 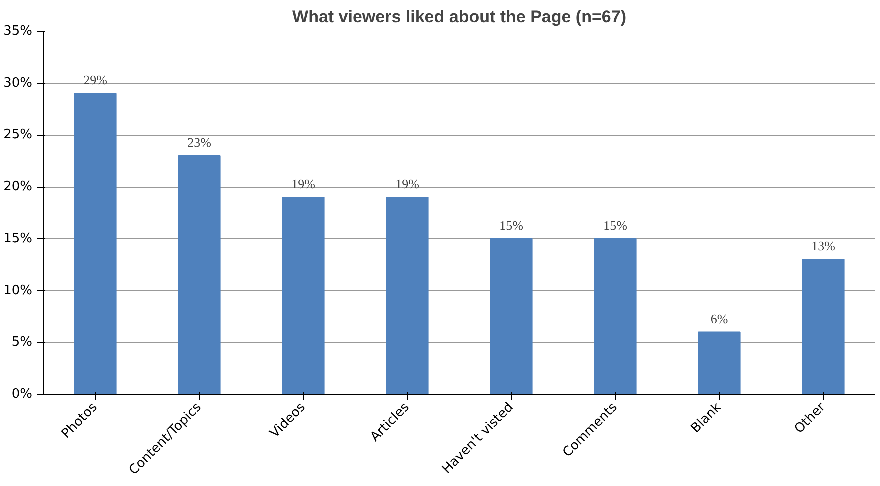 I want to click on y-tick-label: 20%, so click(x=18, y=187).